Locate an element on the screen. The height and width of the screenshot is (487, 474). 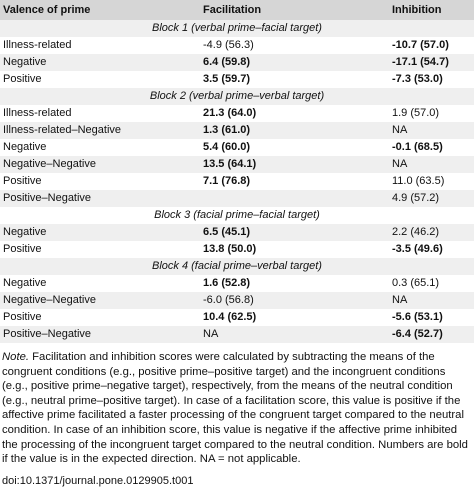
score-cell: -0.1 (68.5) is located at coordinates (417, 147).